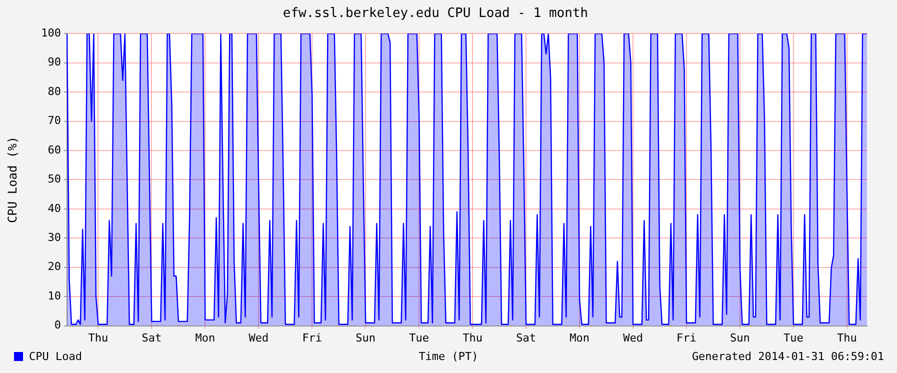 This screenshot has width=897, height=373. Describe the element at coordinates (54, 91) in the screenshot. I see `y-tick-label: 80` at that location.